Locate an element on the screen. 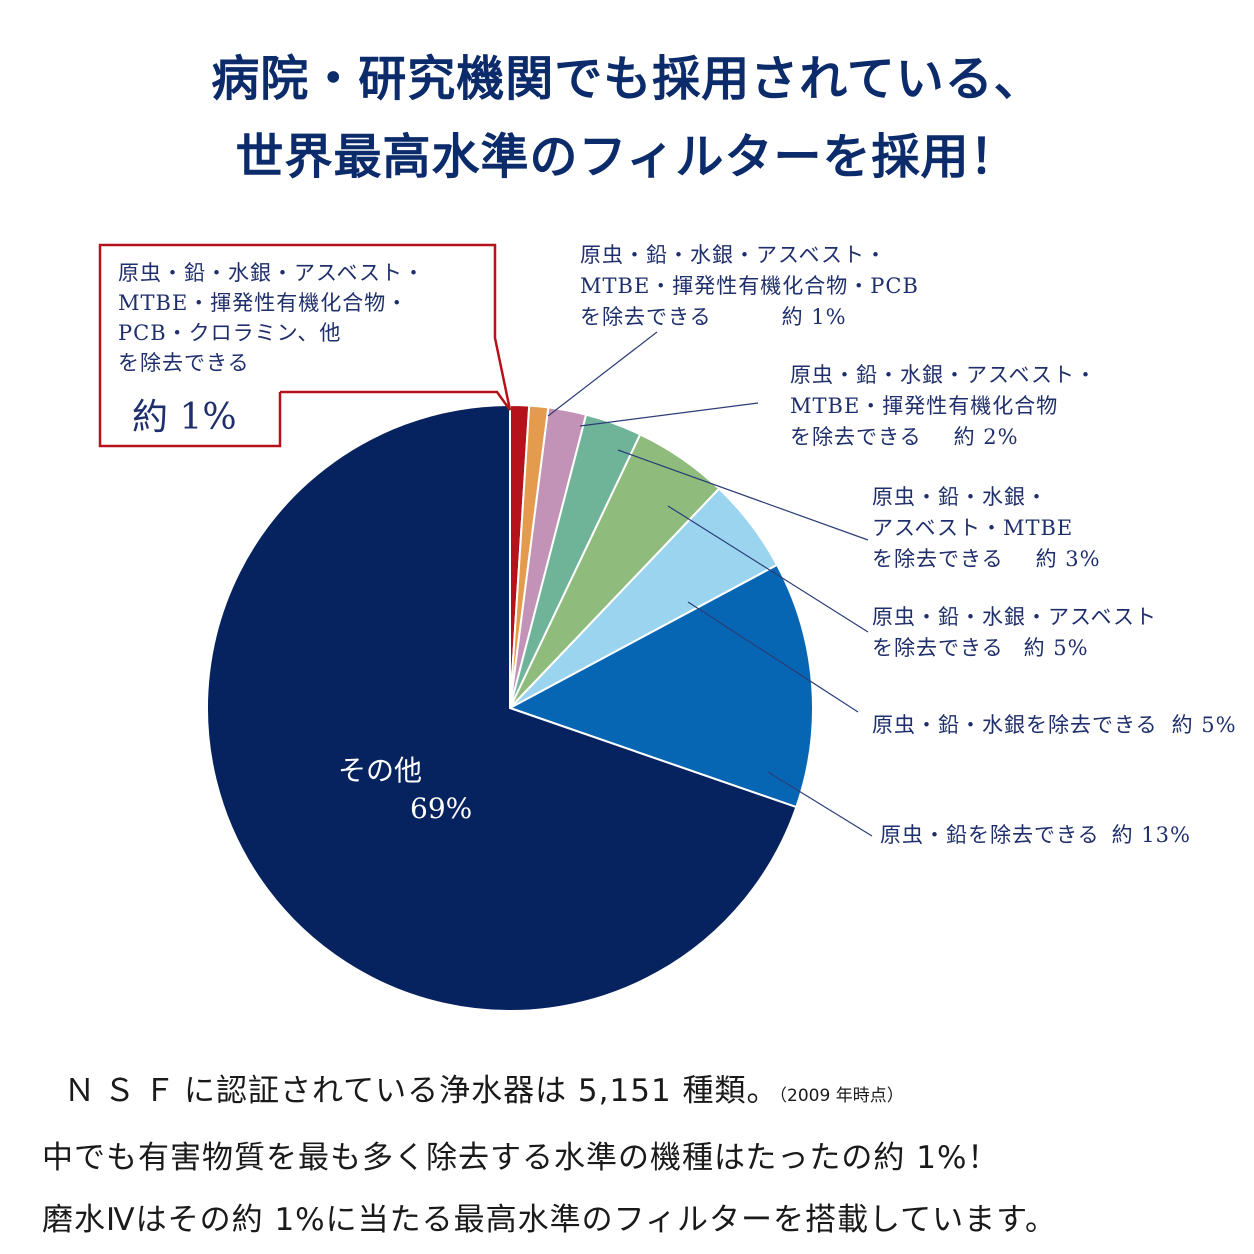  footer-line-1: ＮＳＦに認証されている浄水器は 5,151 種類。（2009 年時点） is located at coordinates (642, 1093).